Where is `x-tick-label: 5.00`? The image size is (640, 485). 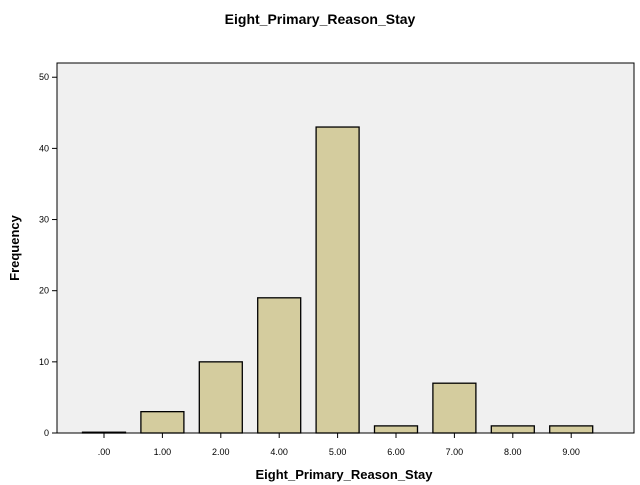
x-tick-label: 5.00 is located at coordinates (338, 452).